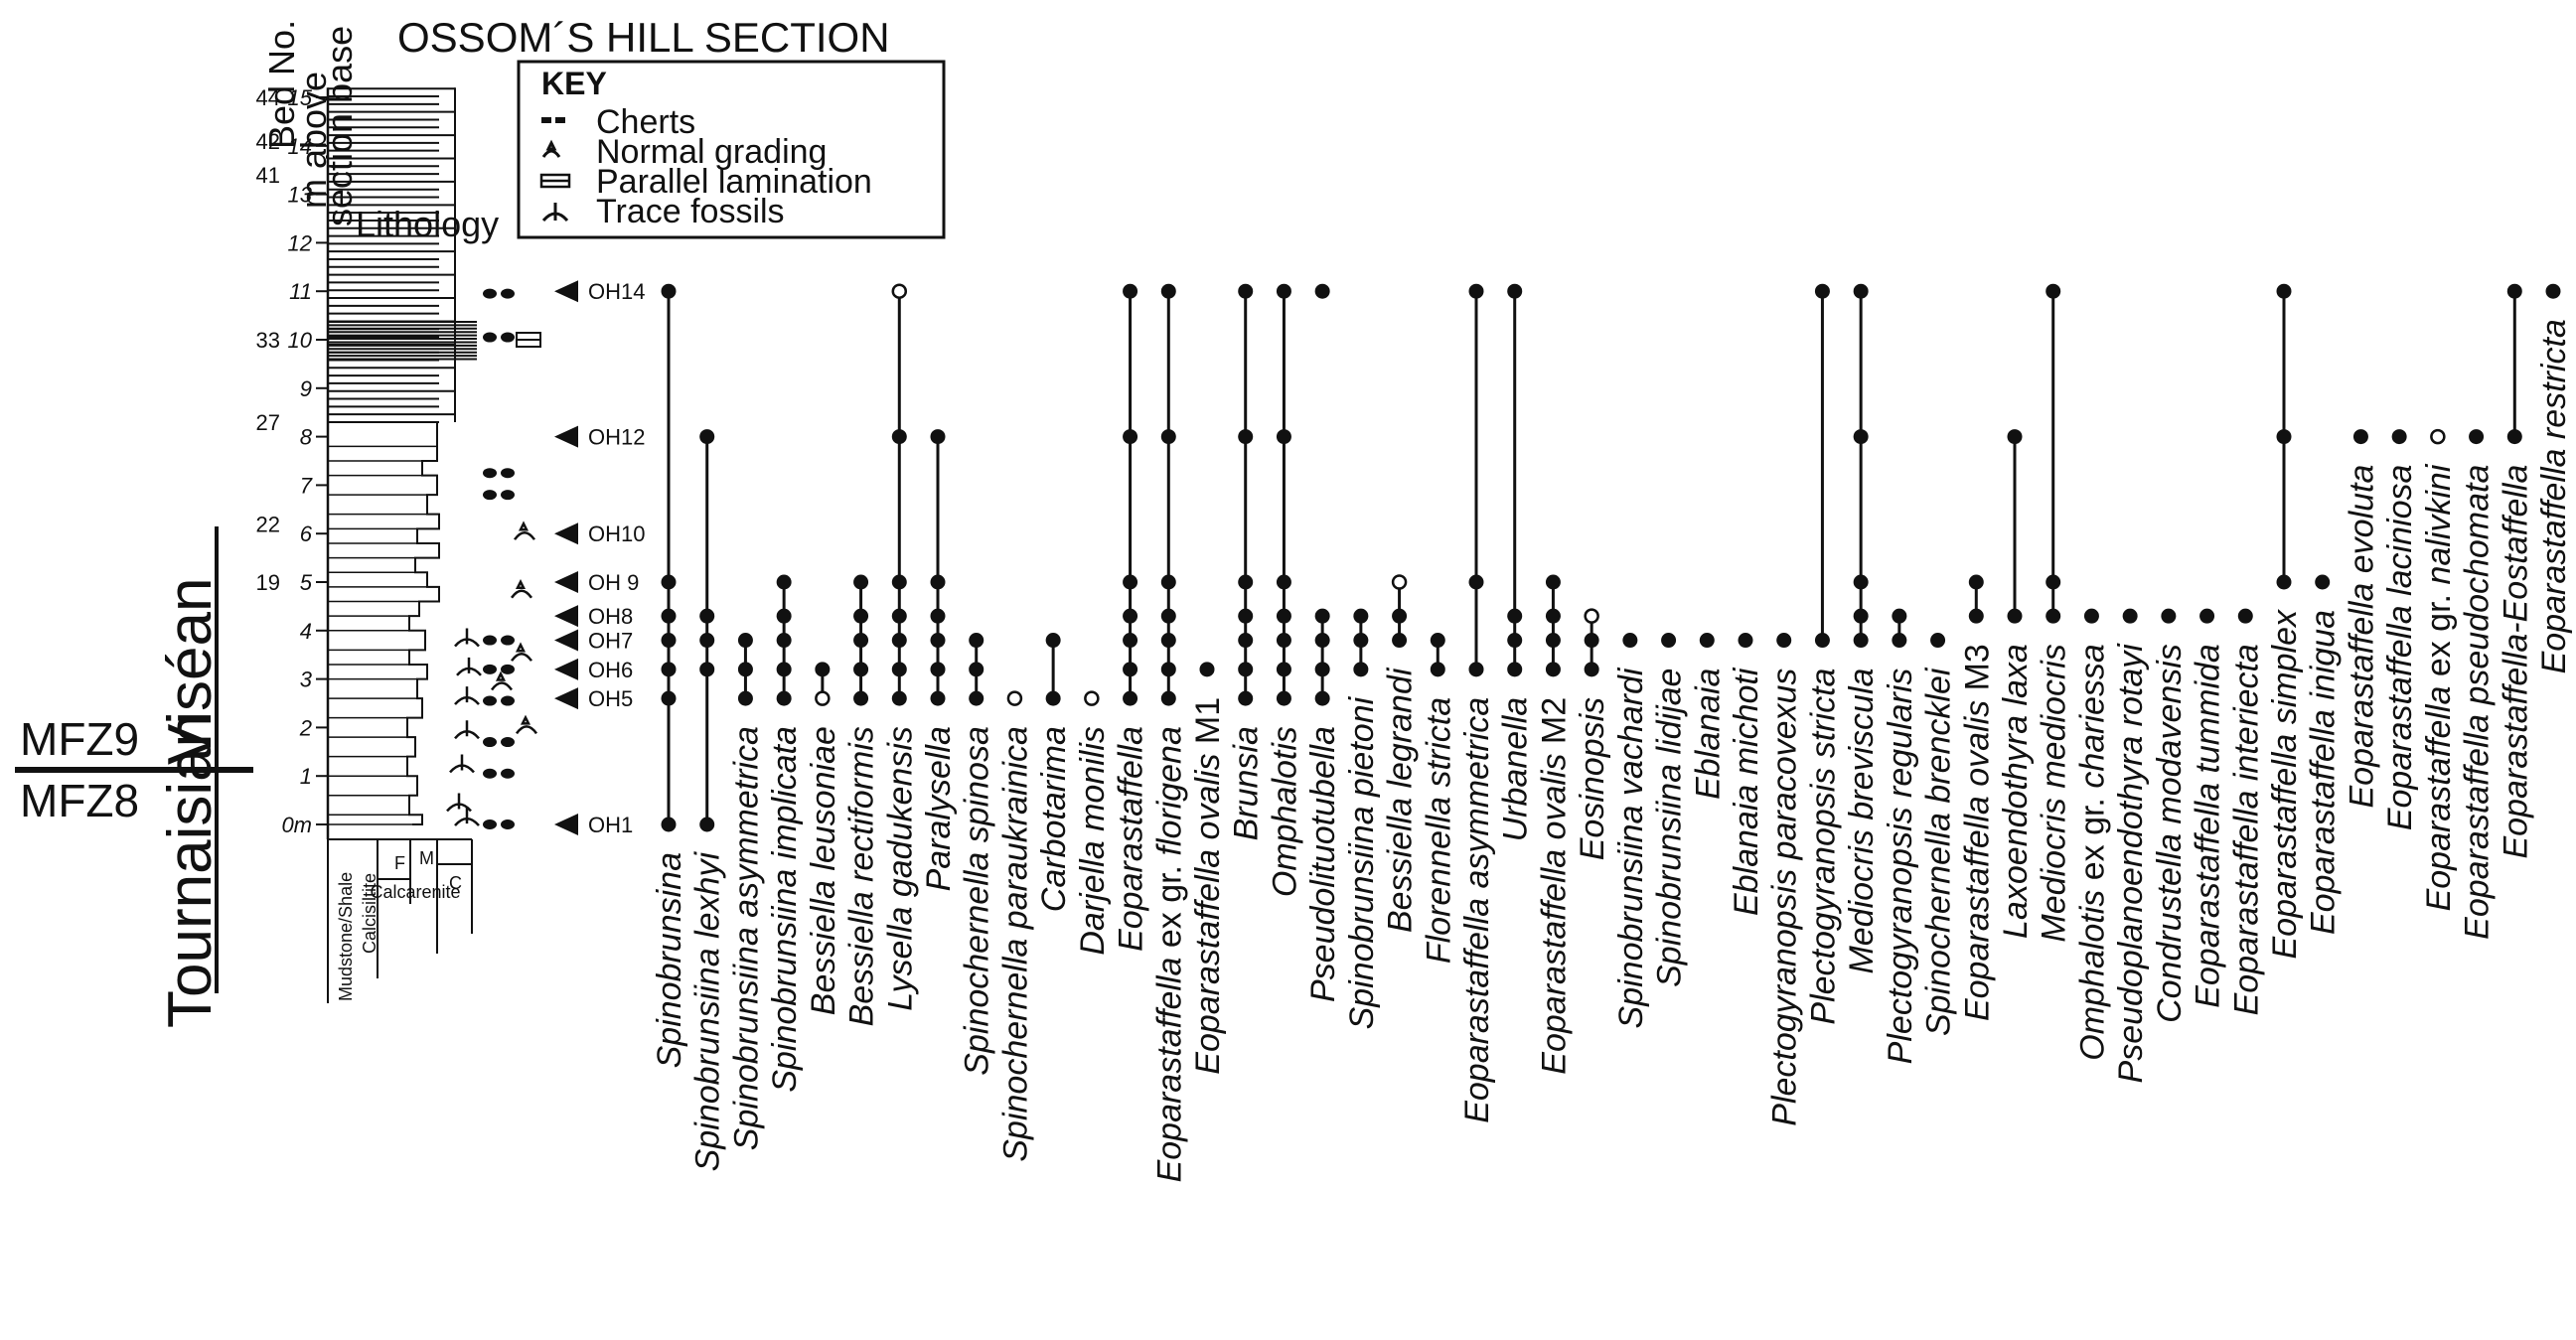 The image size is (2576, 1340). Describe the element at coordinates (2131, 863) in the screenshot. I see `species-label: Pseudoplanoendothyra rotayi` at that location.